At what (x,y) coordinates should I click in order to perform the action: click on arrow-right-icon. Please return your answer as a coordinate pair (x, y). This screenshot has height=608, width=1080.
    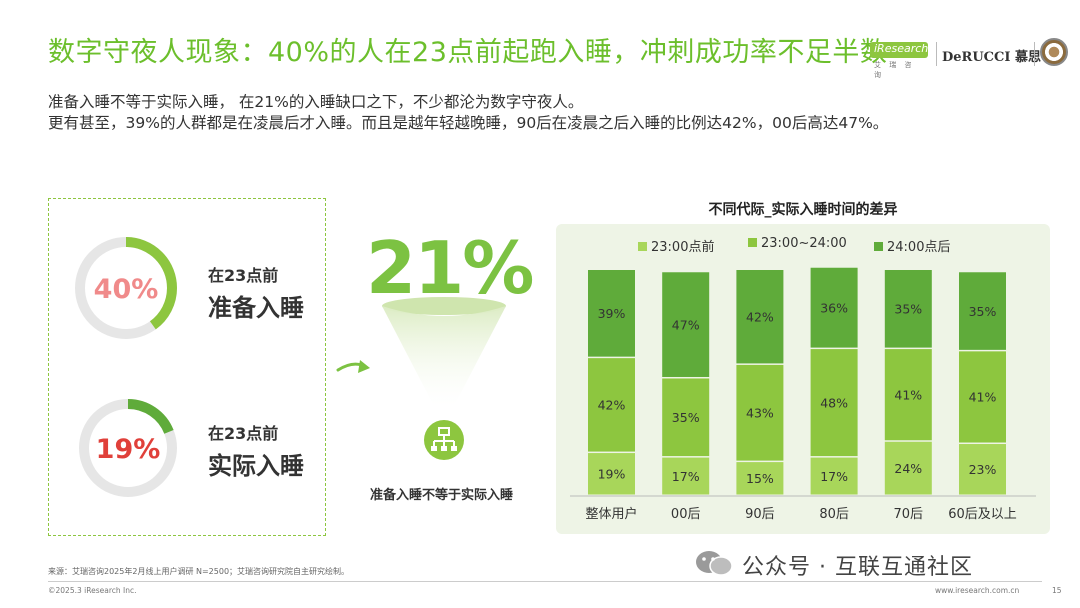
    Looking at the image, I should click on (353, 366).